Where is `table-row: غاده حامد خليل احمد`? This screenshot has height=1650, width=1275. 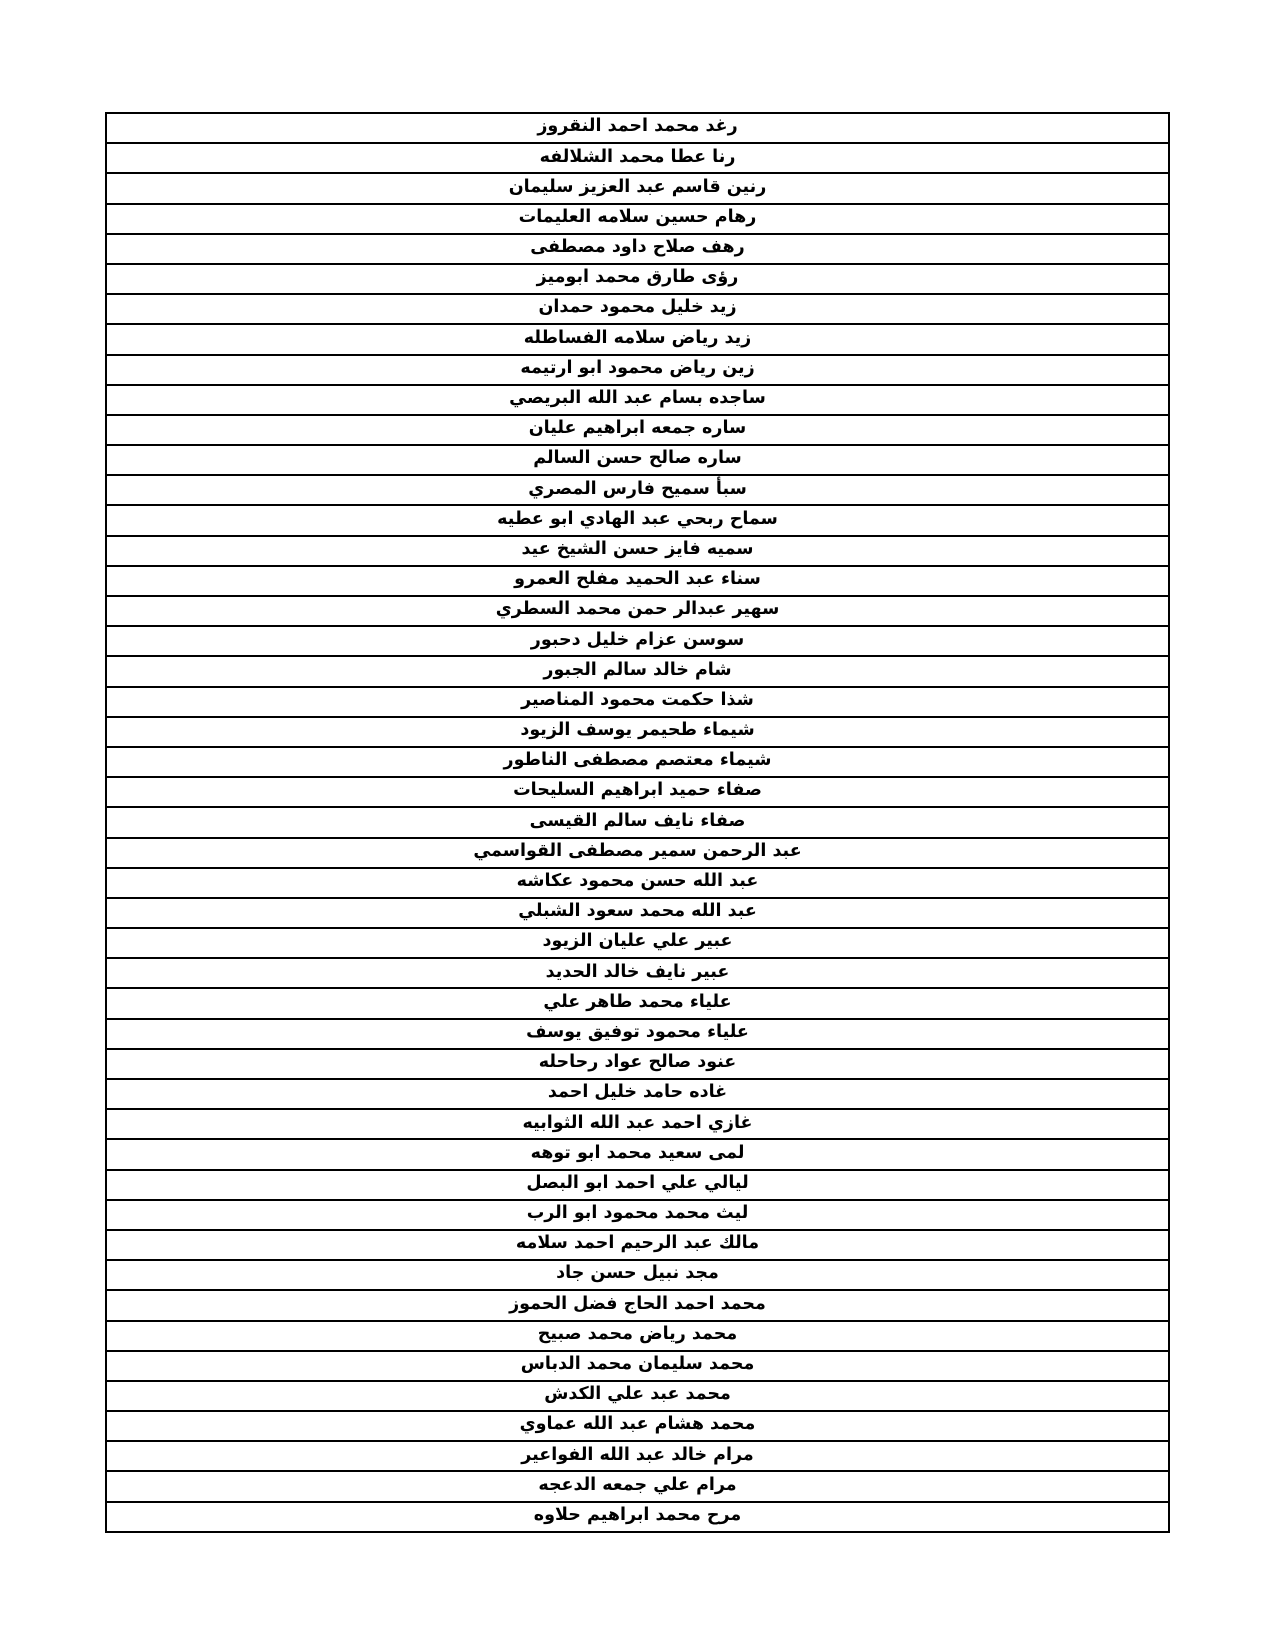
table-row: غاده حامد خليل احمد is located at coordinates (637, 1093).